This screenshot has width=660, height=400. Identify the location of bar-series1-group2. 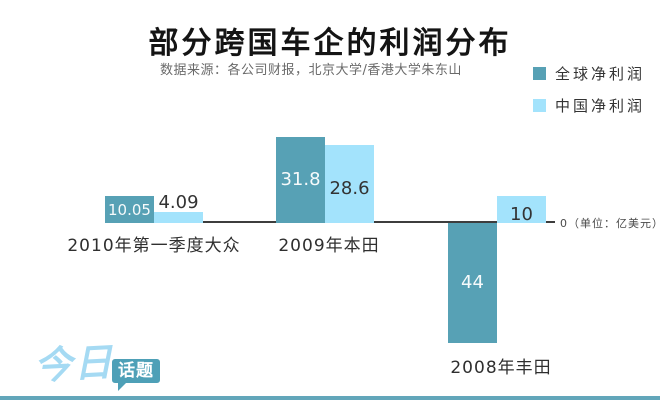
(521, 209).